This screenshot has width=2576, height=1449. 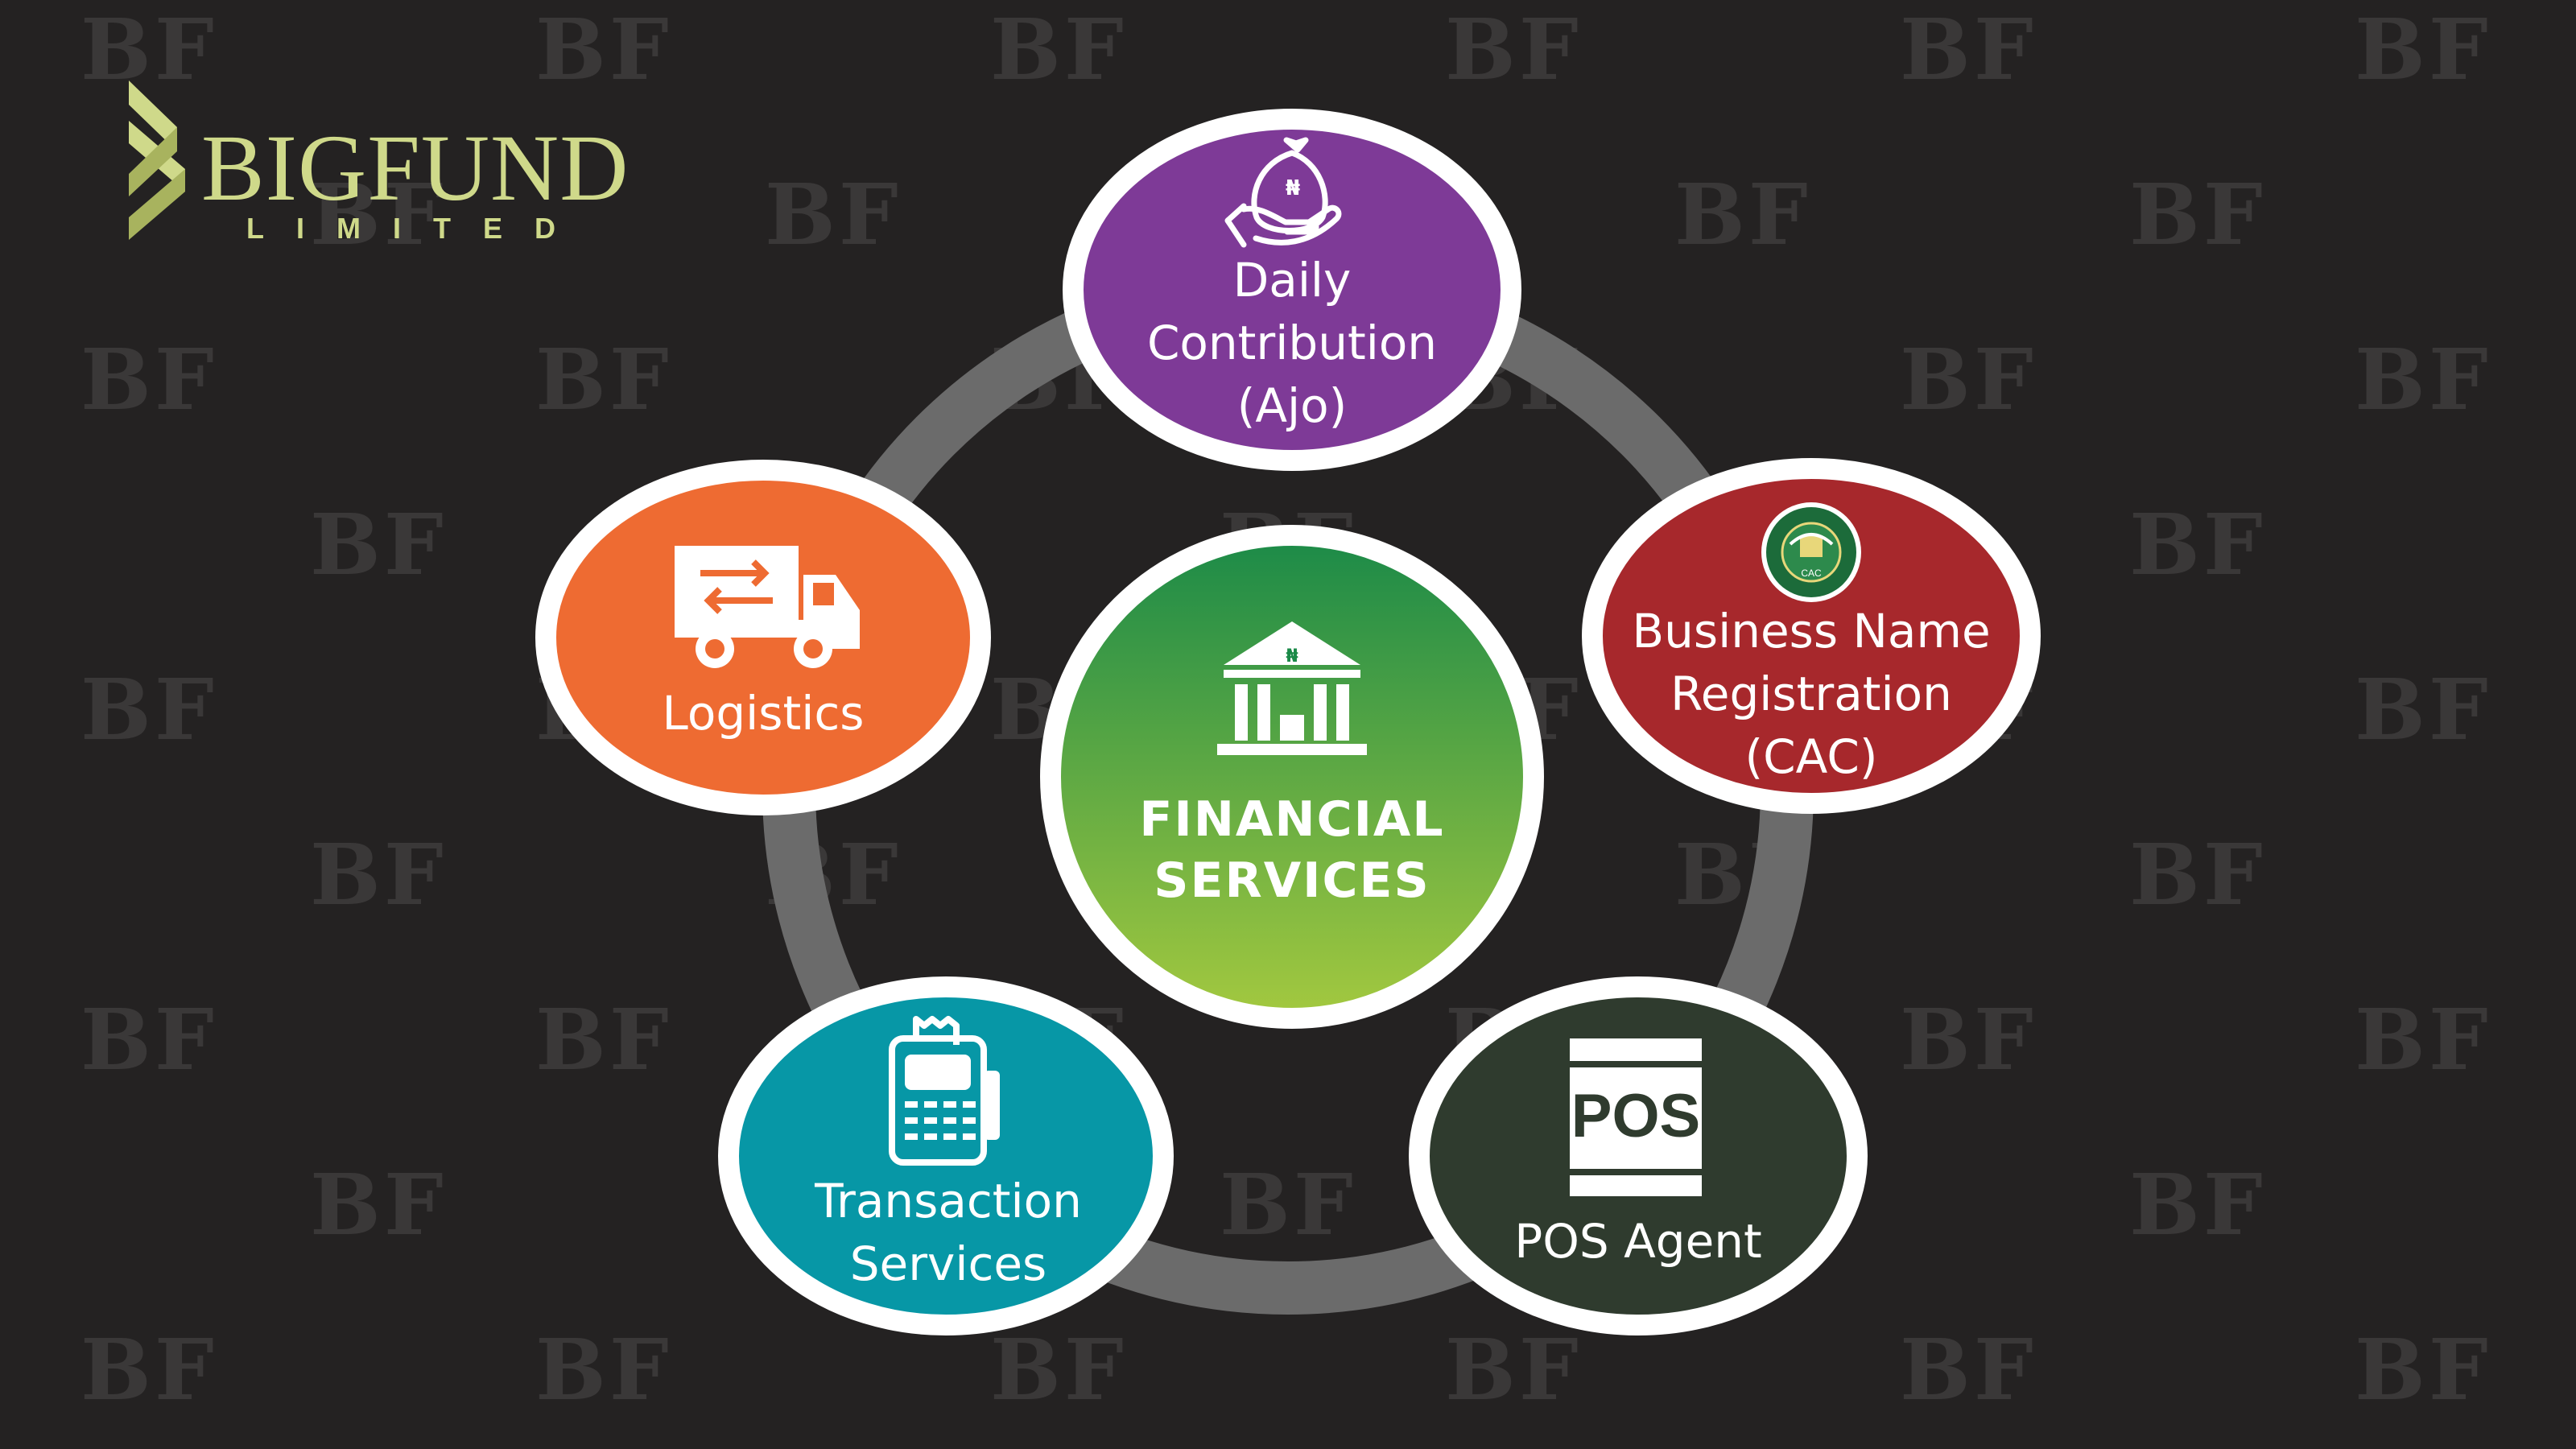 I want to click on node-business-name-registration: CAC Business Name Registration (CAC), so click(x=1811, y=636).